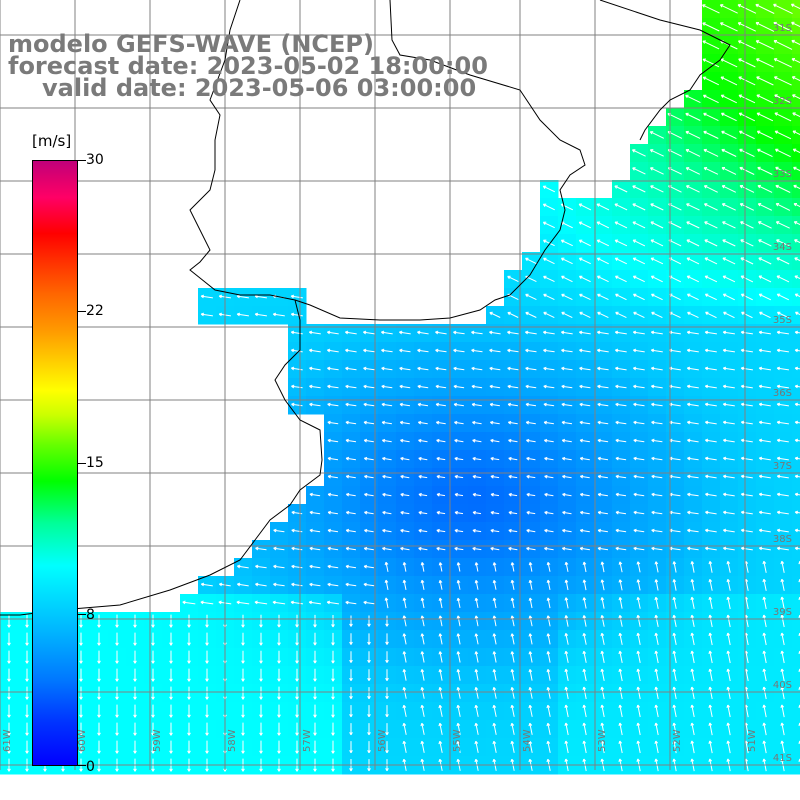  Describe the element at coordinates (752, 740) in the screenshot. I see `longitude-label: 51W` at that location.